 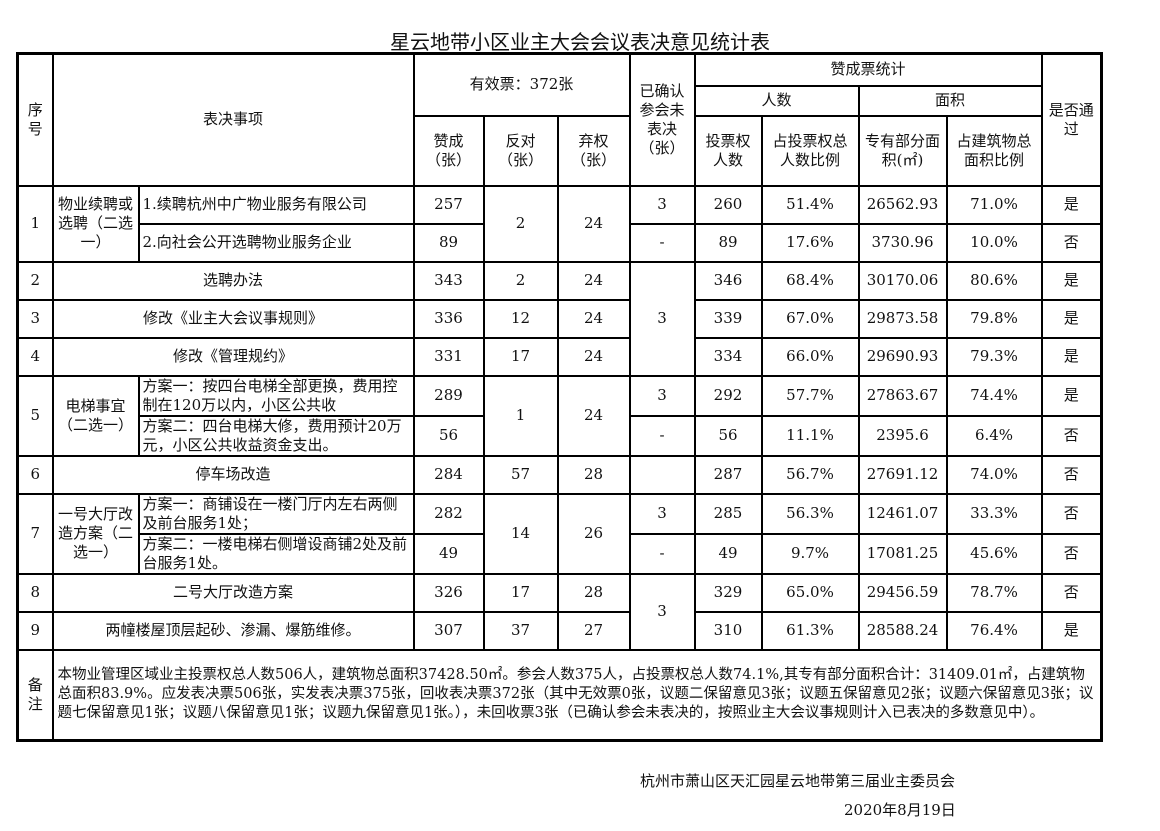 I want to click on voter-ratio-cell: 17.6%, so click(x=810, y=242).